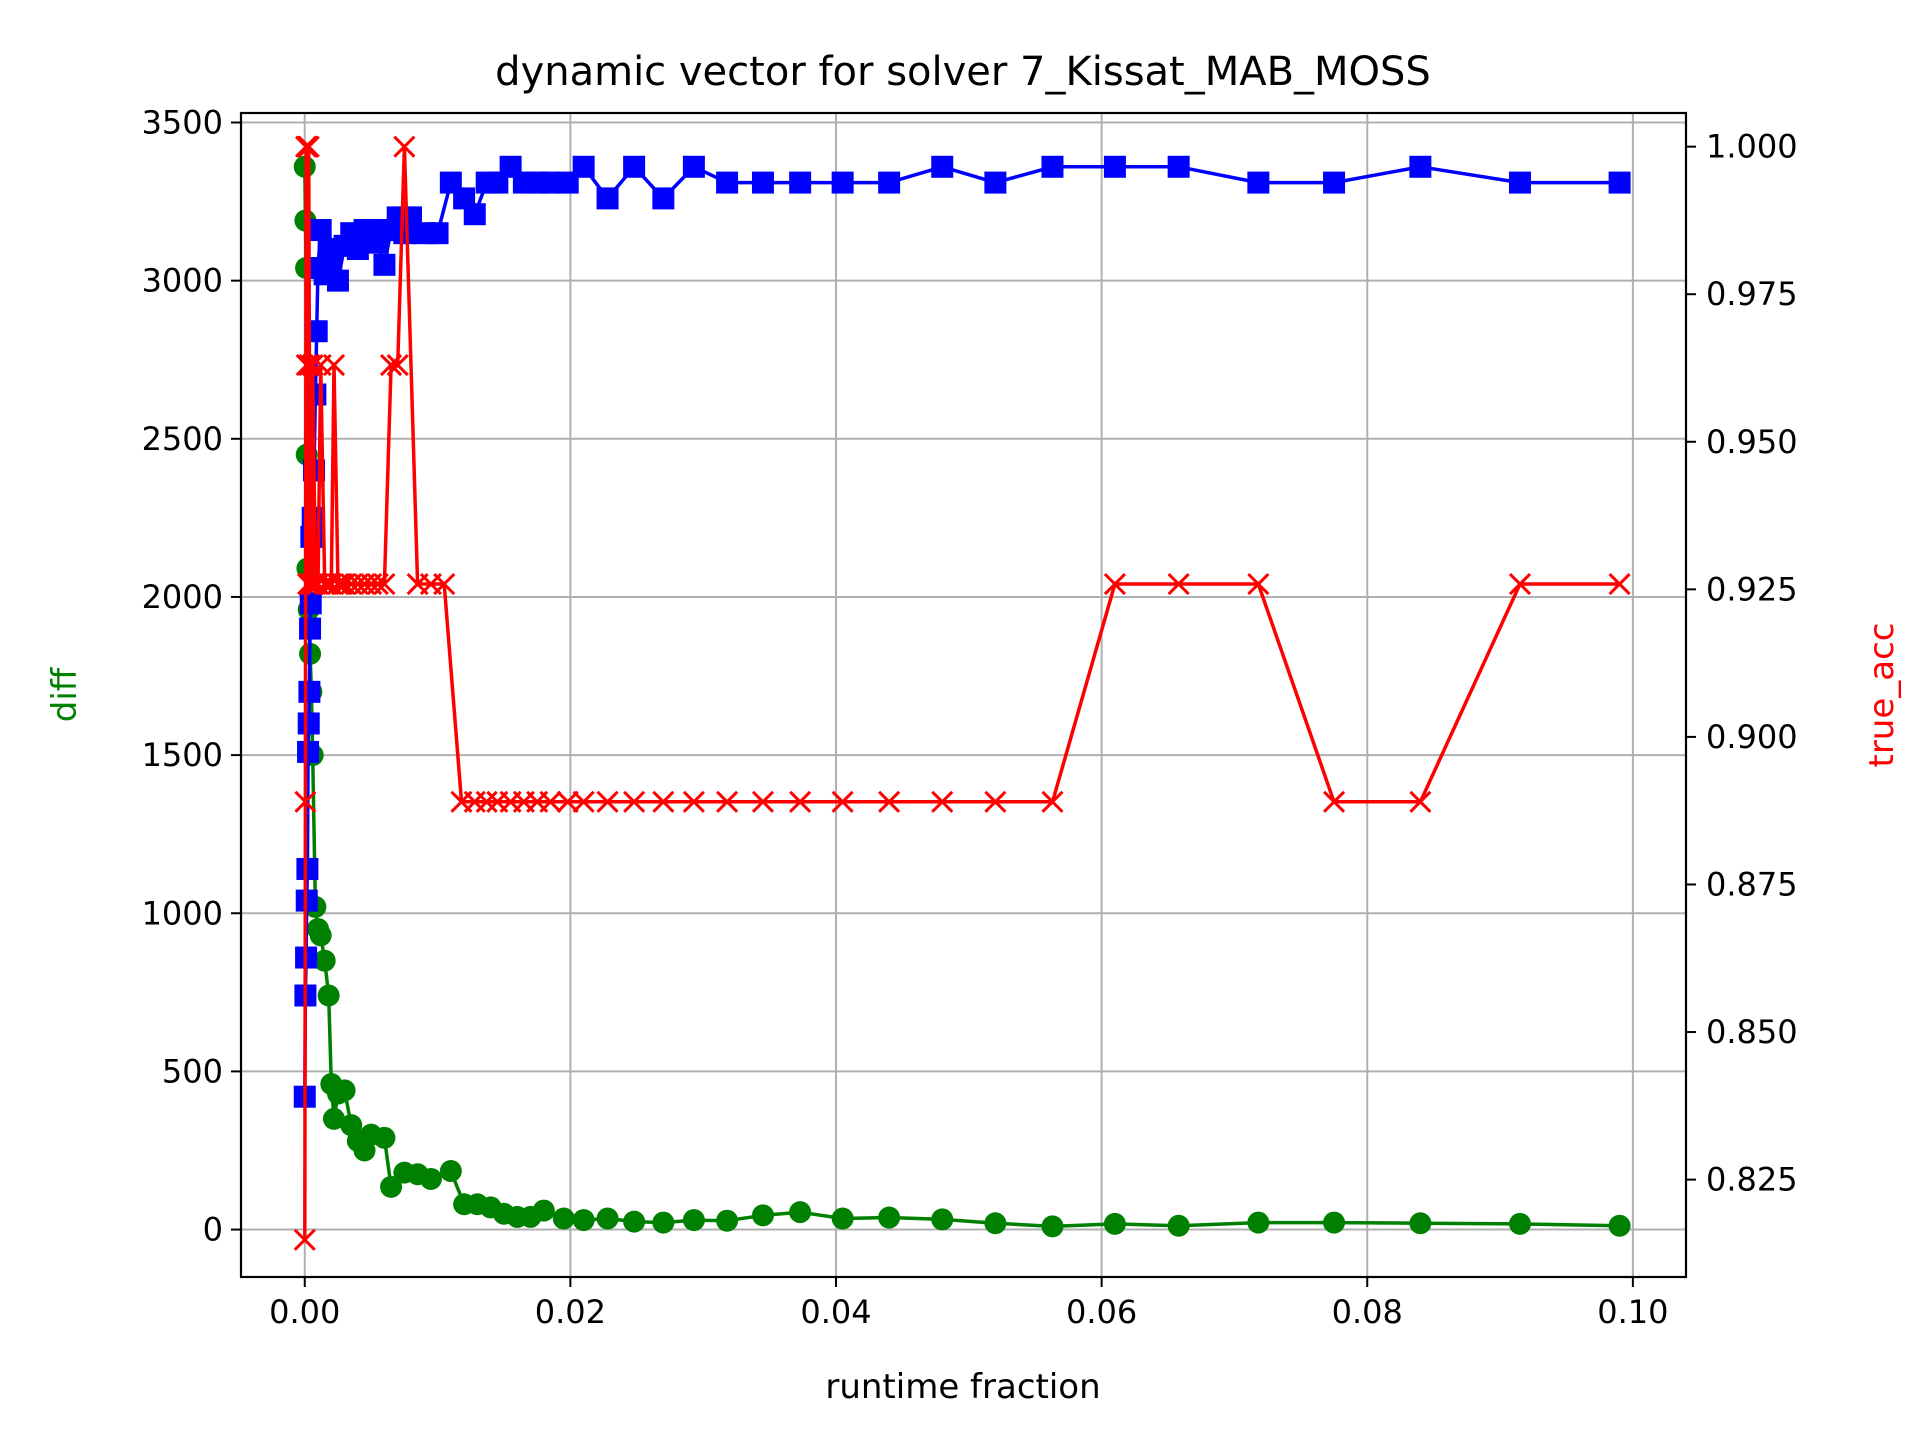  Describe the element at coordinates (191, 676) in the screenshot. I see `y-axis-ticks: 0 500 1000 1500 2000 2500 3000 3500` at that location.